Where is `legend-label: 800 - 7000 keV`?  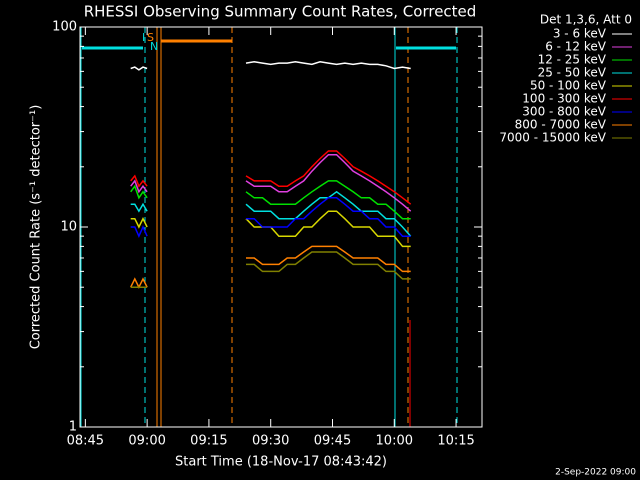 legend-label: 800 - 7000 keV is located at coordinates (561, 125).